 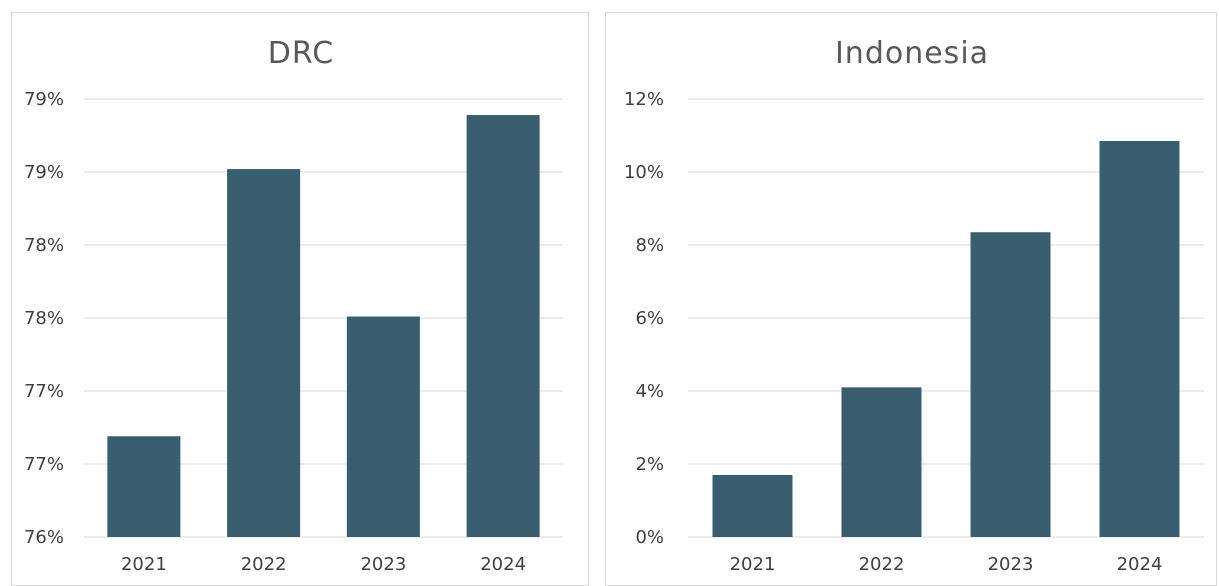 I want to click on y-tick-label: 8%, so click(x=649, y=245).